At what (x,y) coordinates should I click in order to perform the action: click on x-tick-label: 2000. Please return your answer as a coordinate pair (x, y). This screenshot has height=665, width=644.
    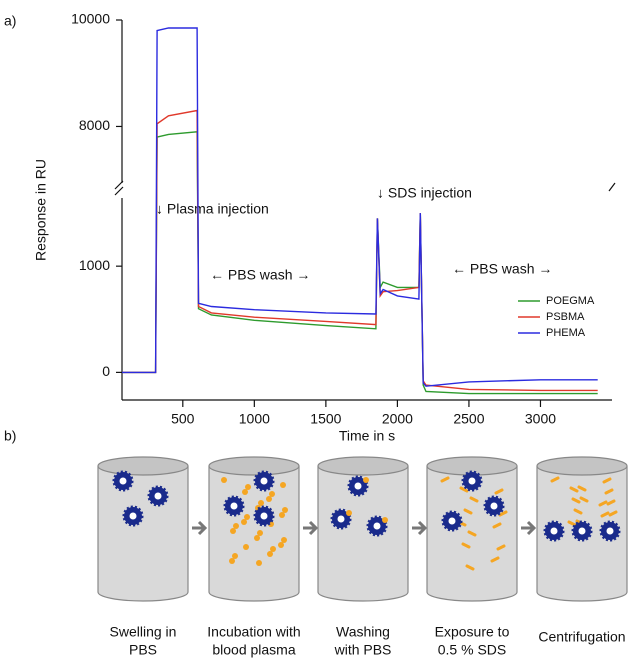
    Looking at the image, I should click on (397, 419).